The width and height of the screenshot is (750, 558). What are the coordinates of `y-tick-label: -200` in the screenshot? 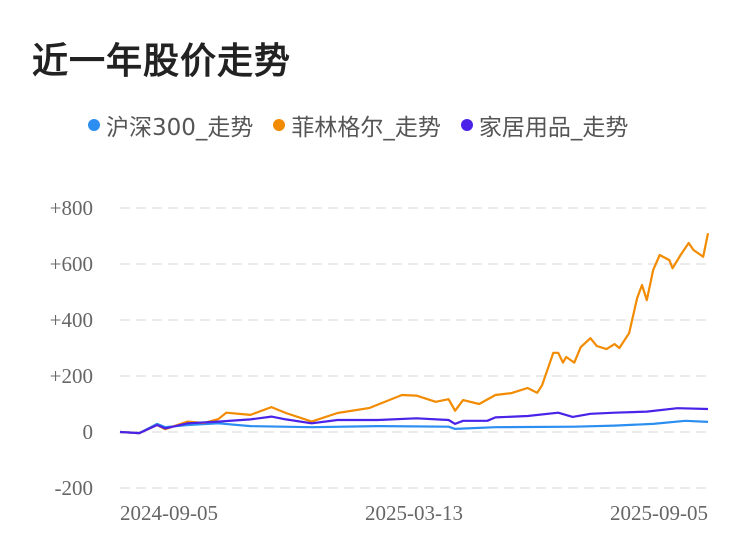 It's located at (74, 488).